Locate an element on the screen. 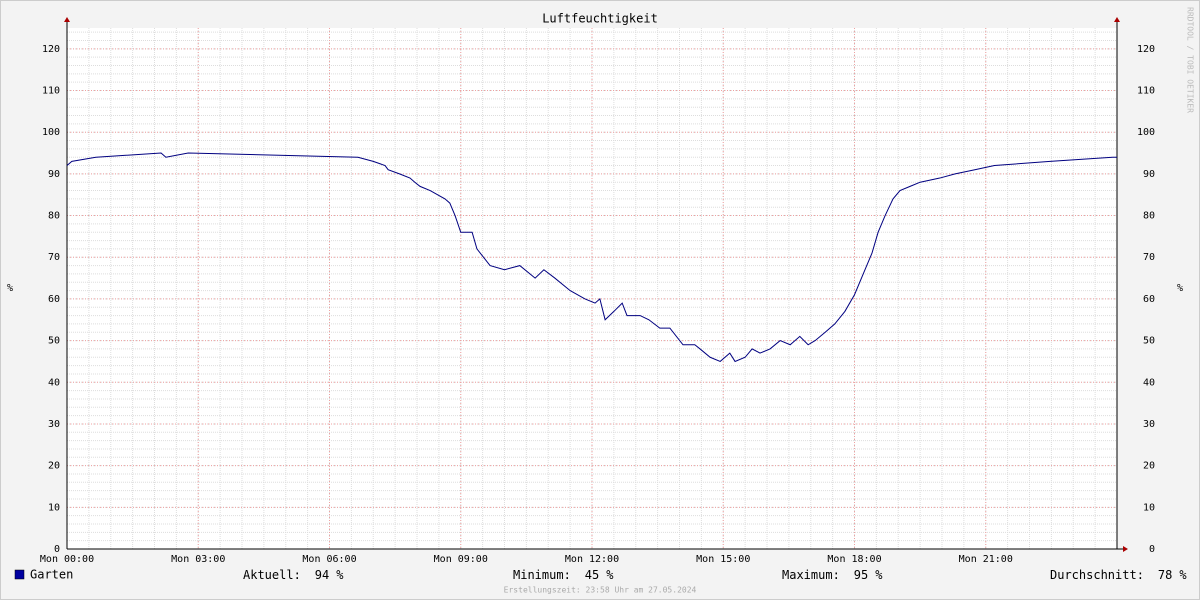 The image size is (1200, 600). stat-value: 45 is located at coordinates (592, 575).